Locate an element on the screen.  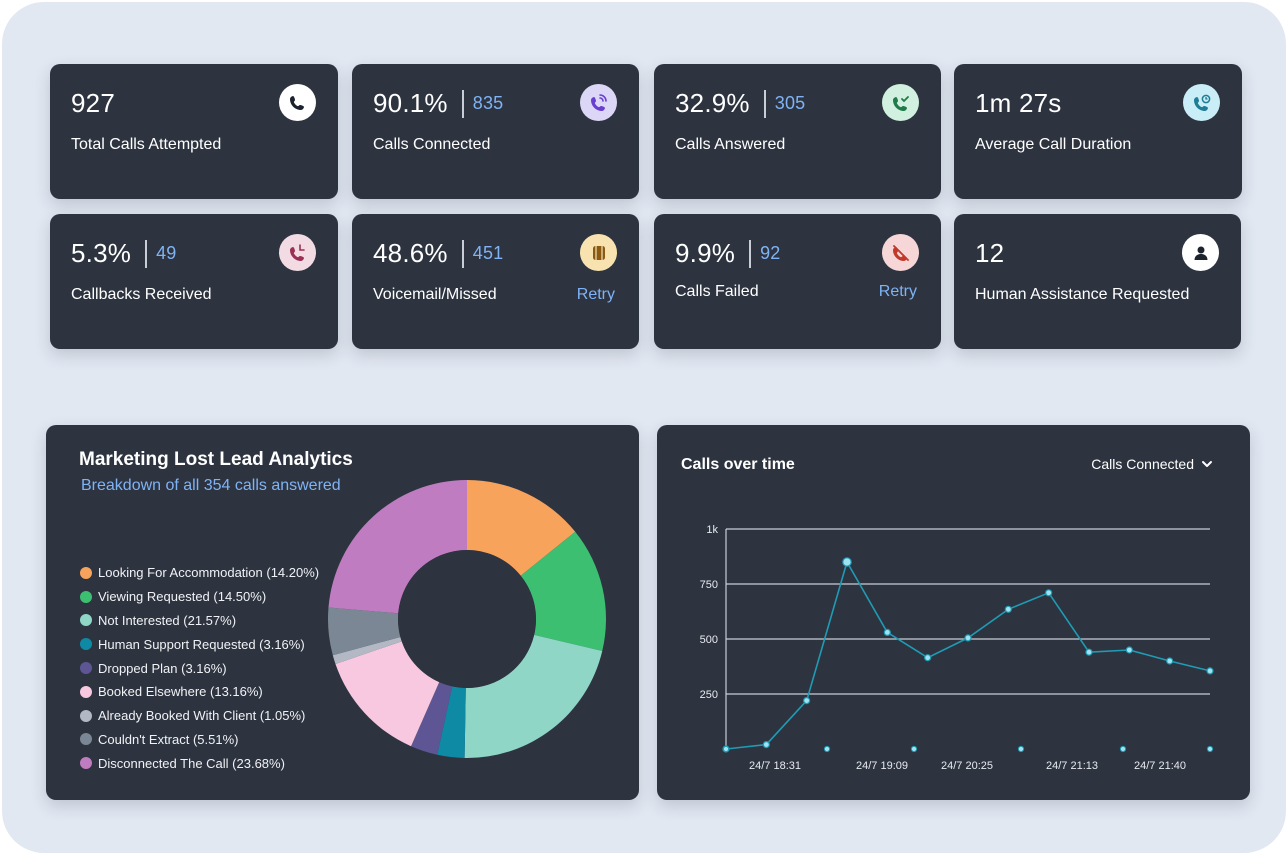
legend-label: Viewing Requested (14.50%) is located at coordinates (182, 597).